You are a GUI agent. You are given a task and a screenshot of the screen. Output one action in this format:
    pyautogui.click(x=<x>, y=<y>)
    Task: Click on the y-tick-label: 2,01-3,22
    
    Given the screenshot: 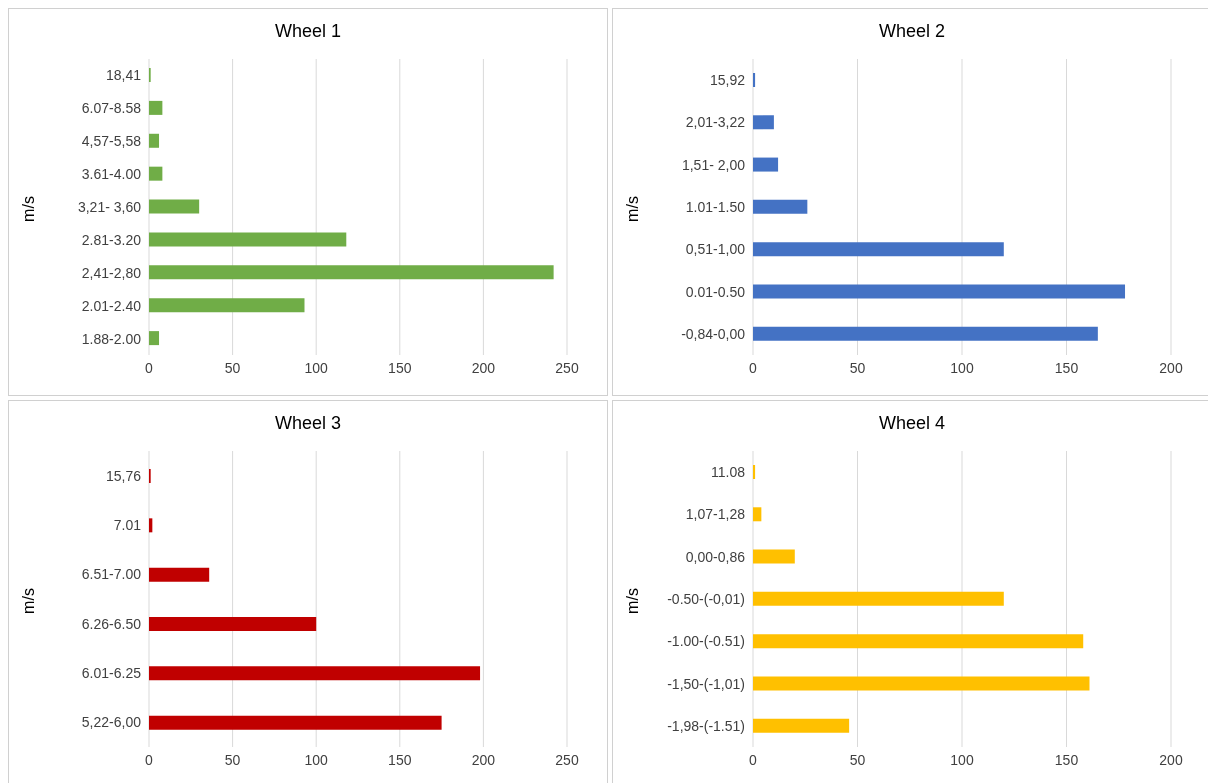 What is the action you would take?
    pyautogui.click(x=715, y=122)
    